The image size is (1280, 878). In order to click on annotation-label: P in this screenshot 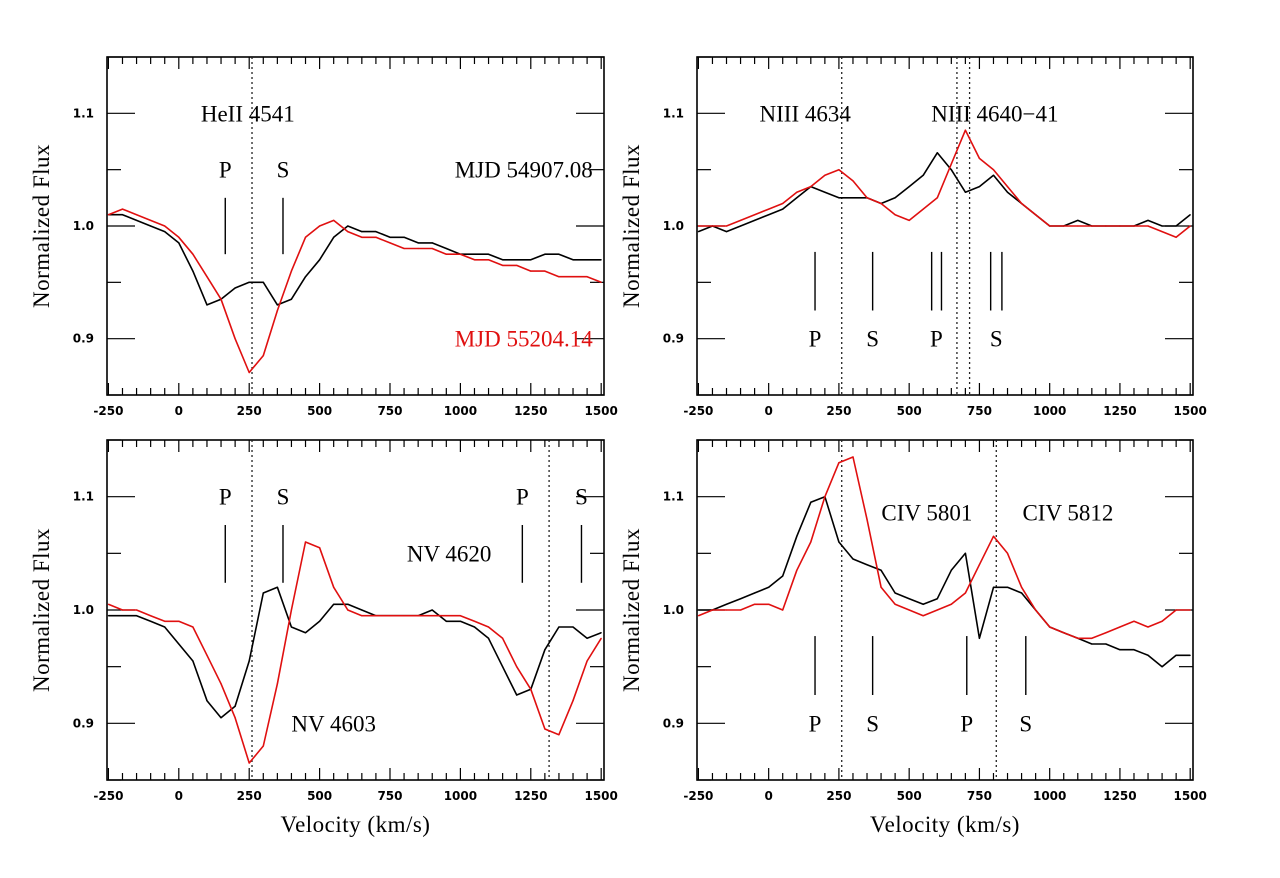, I will do `click(815, 723)`.